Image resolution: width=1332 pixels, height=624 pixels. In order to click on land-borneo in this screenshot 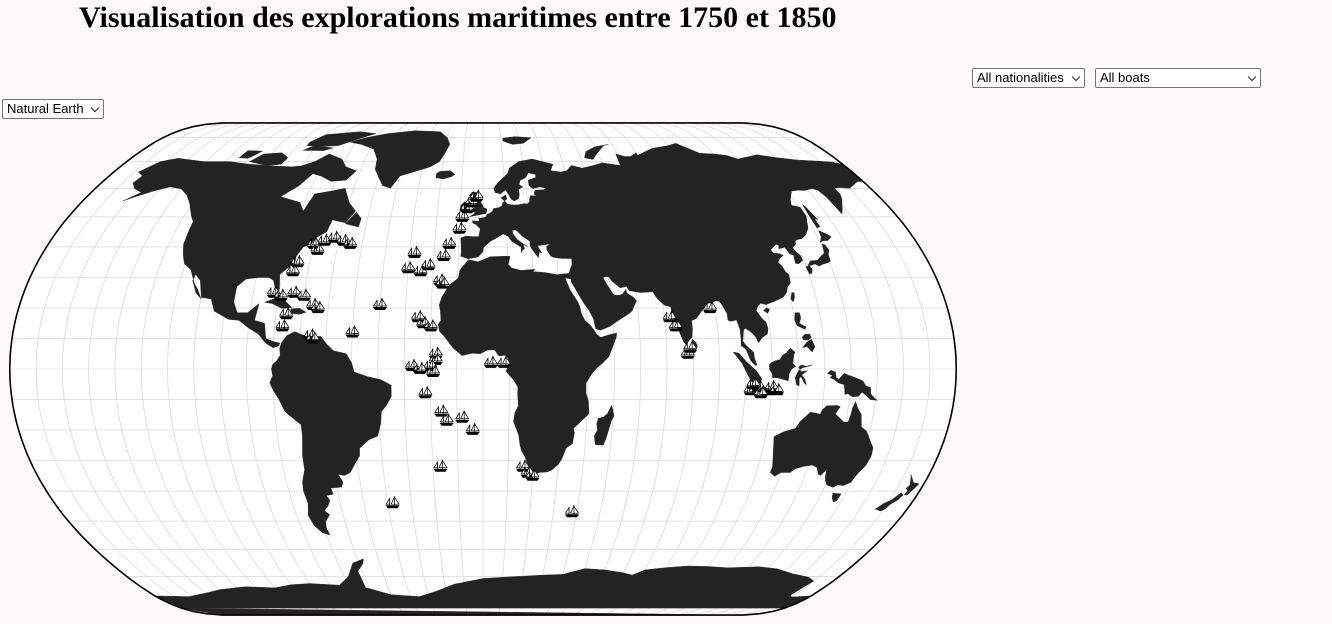, I will do `click(783, 364)`.